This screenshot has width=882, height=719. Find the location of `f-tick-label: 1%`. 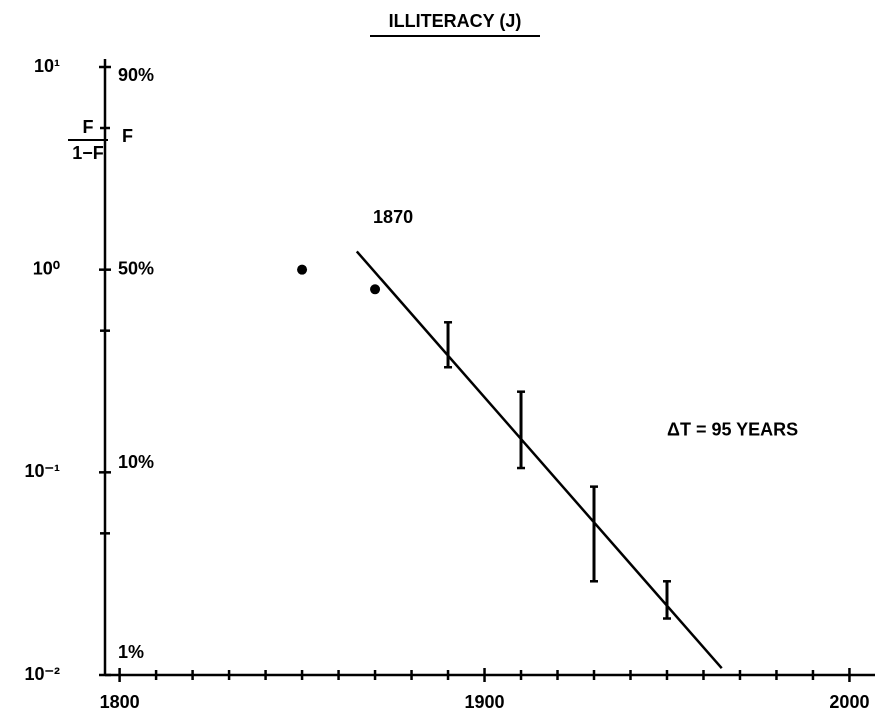

f-tick-label: 1% is located at coordinates (131, 652).